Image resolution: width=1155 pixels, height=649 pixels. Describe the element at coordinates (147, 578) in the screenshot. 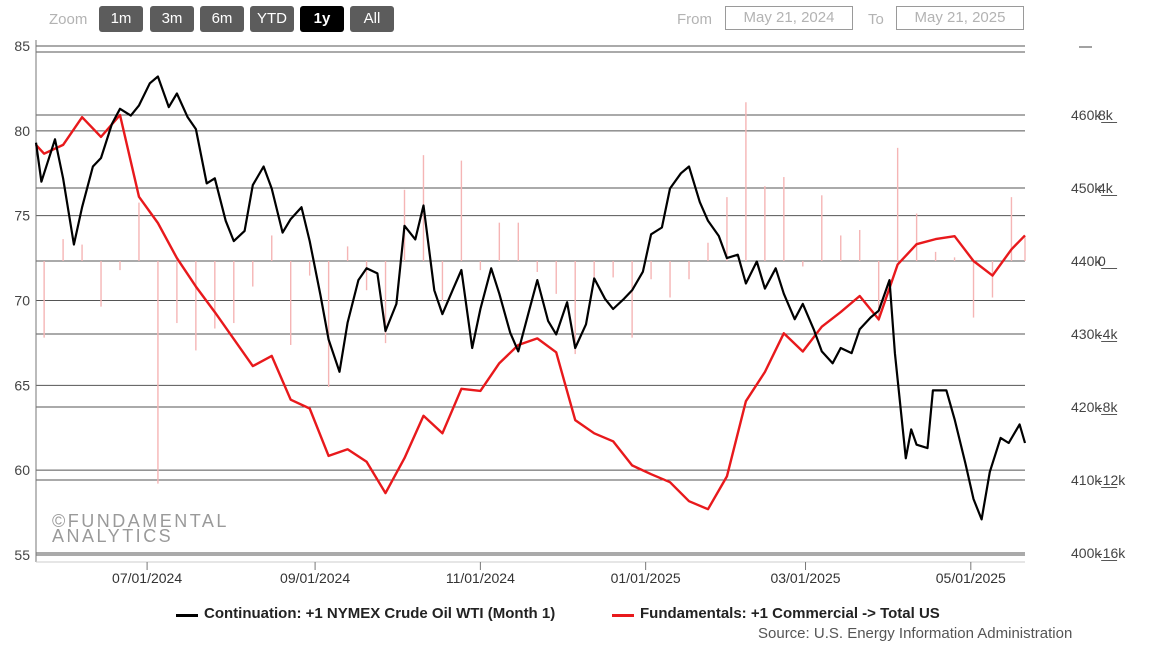

I see `x-tick-label: 07/01/2024` at that location.